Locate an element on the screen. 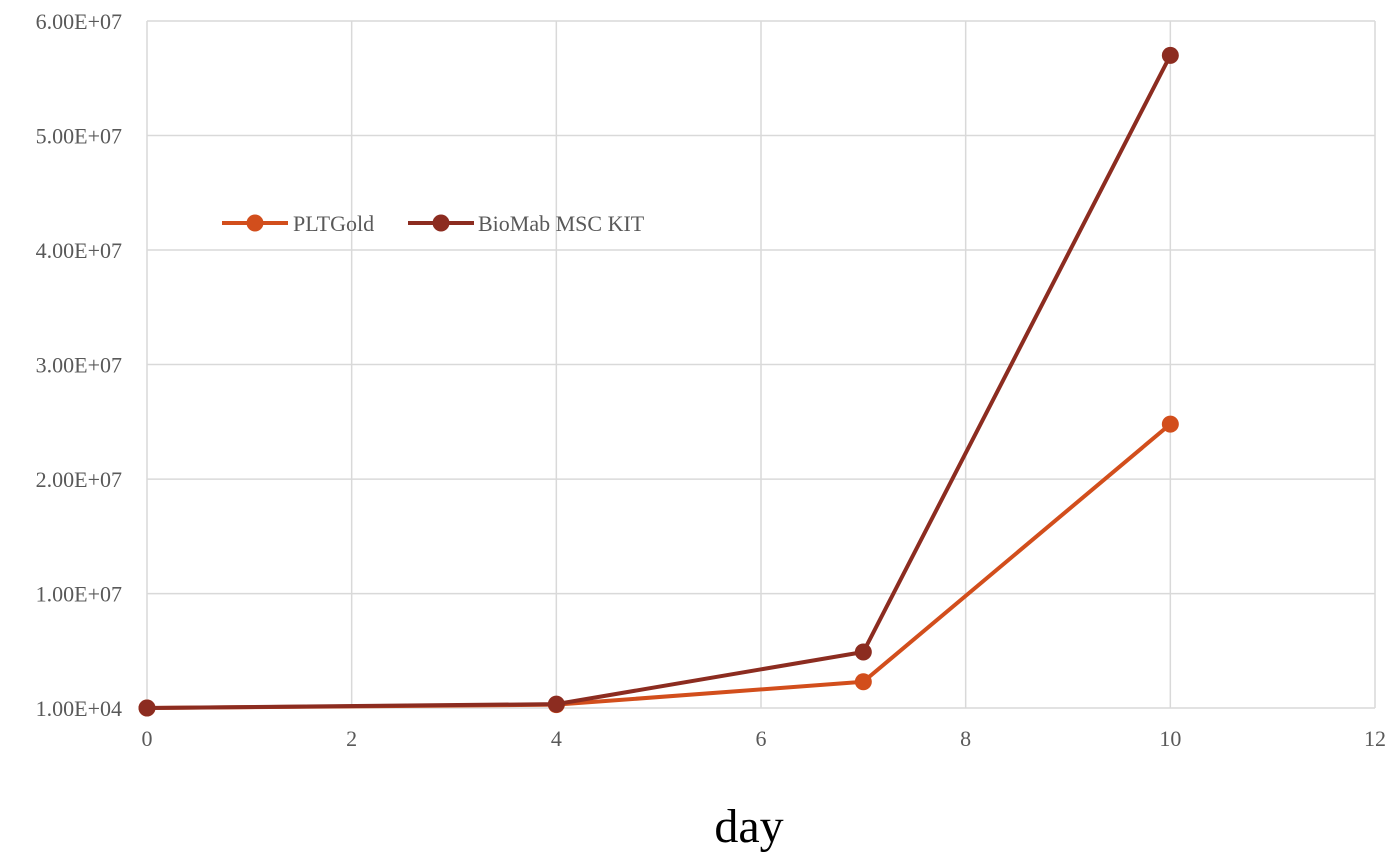 The width and height of the screenshot is (1397, 857). legend: PLTGold BioMab MSC KIT is located at coordinates (433, 223).